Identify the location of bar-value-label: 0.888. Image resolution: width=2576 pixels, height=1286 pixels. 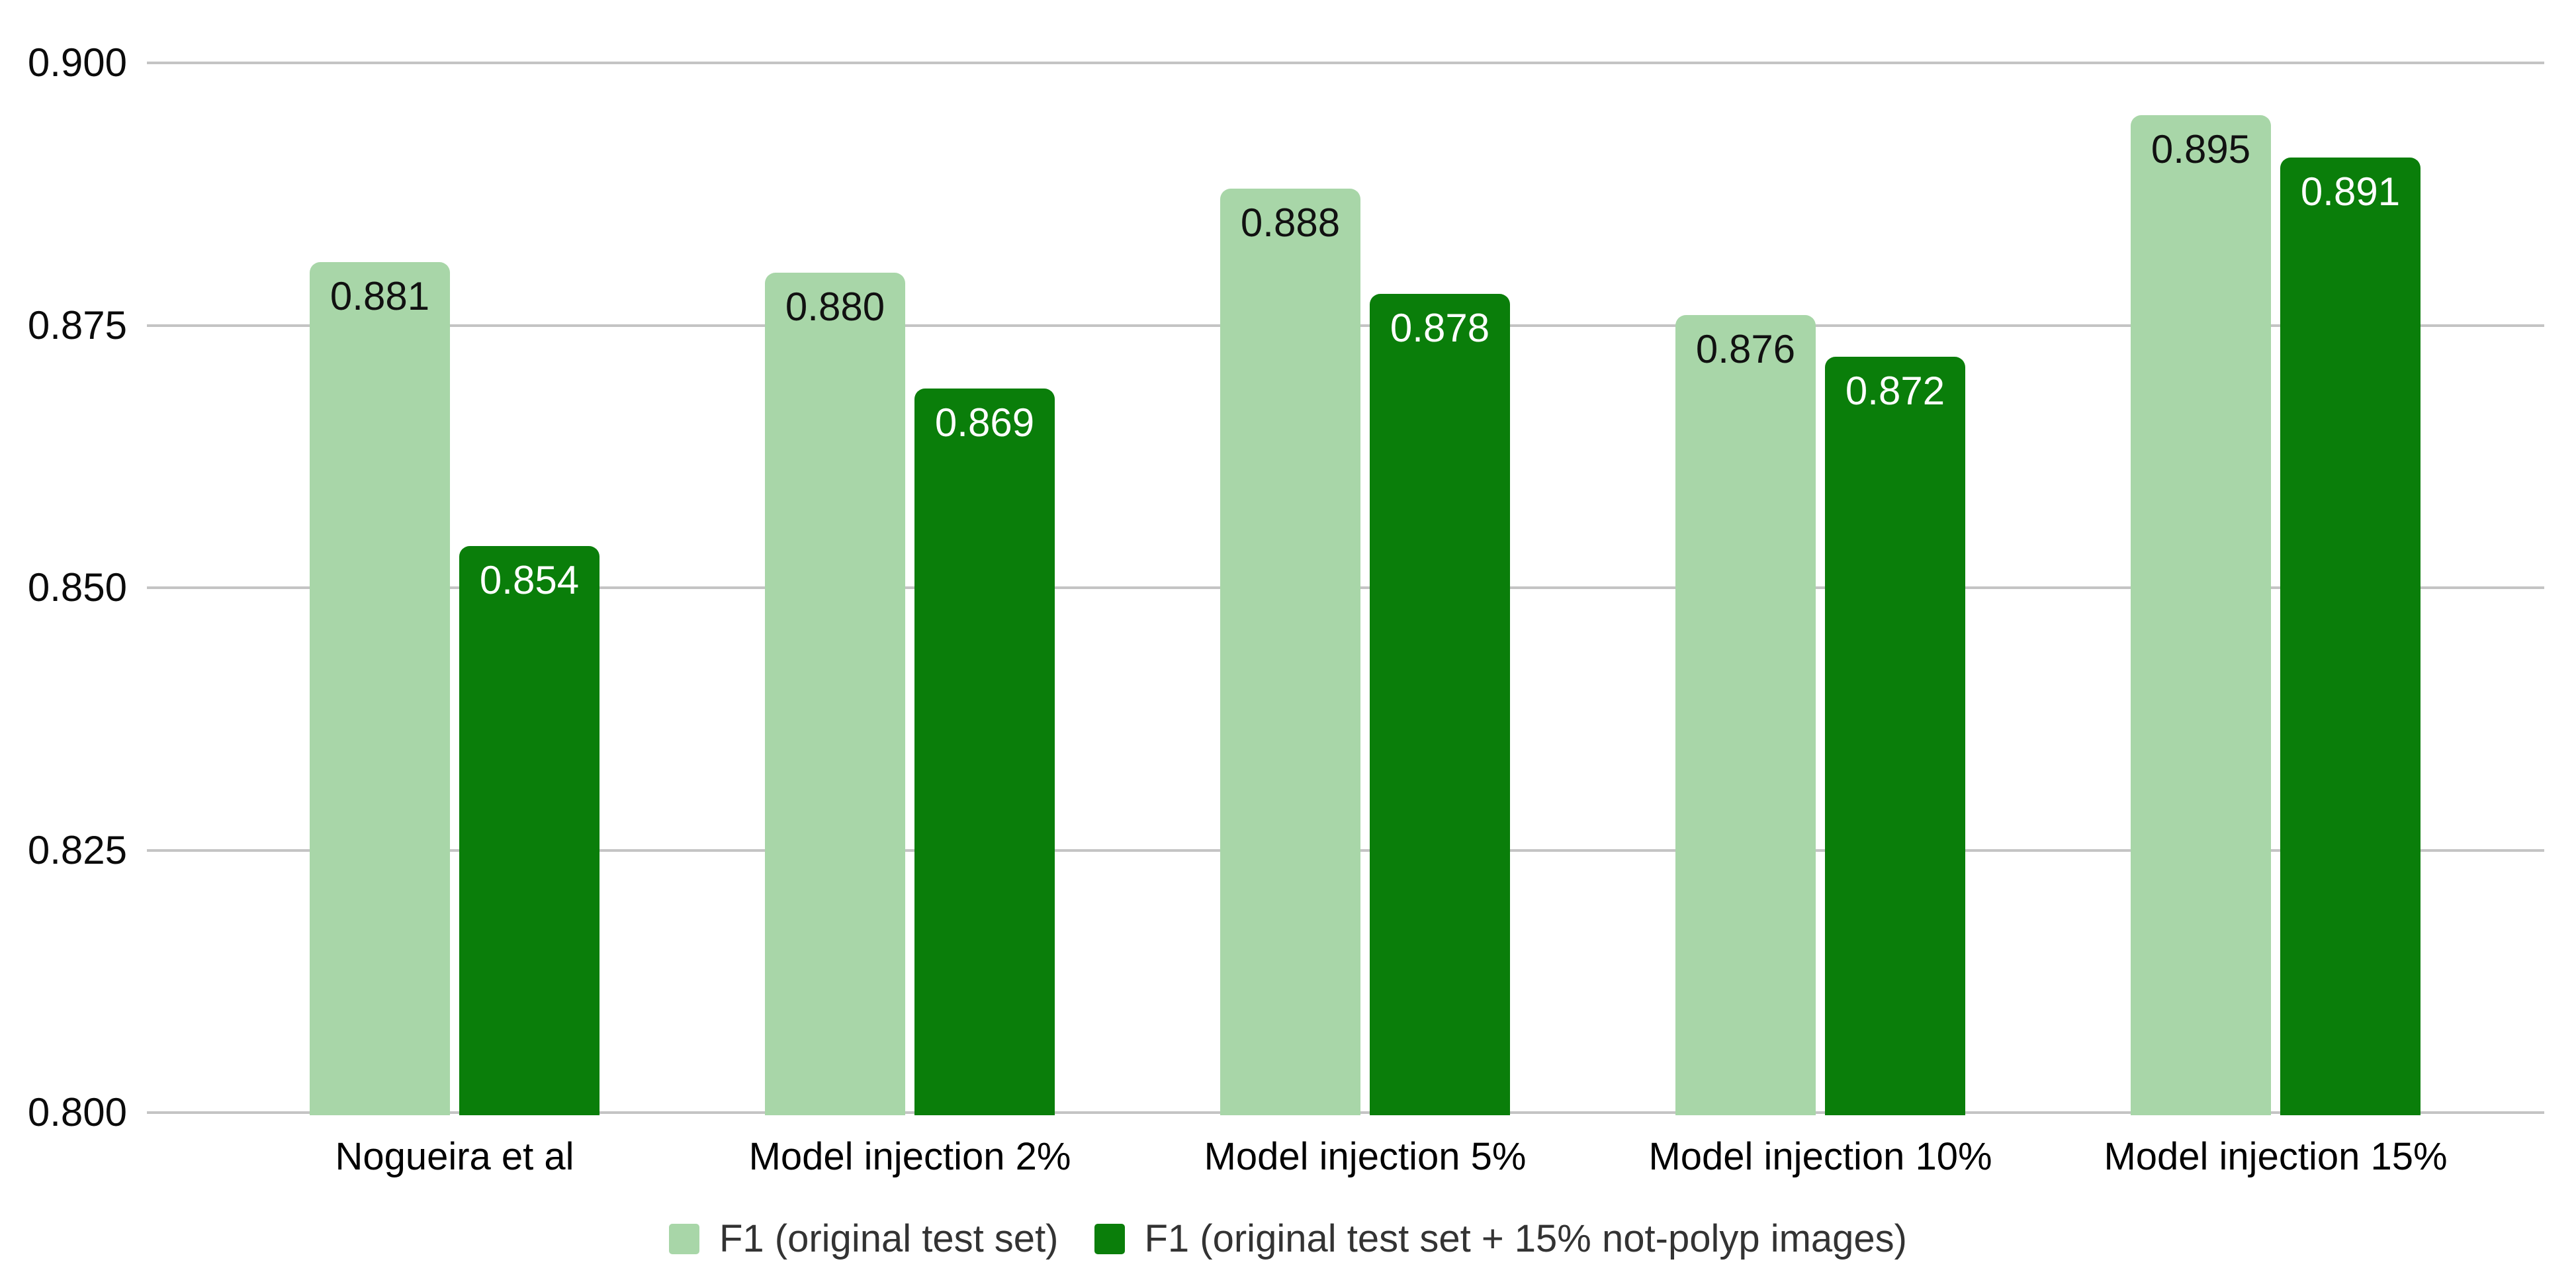
(1290, 224).